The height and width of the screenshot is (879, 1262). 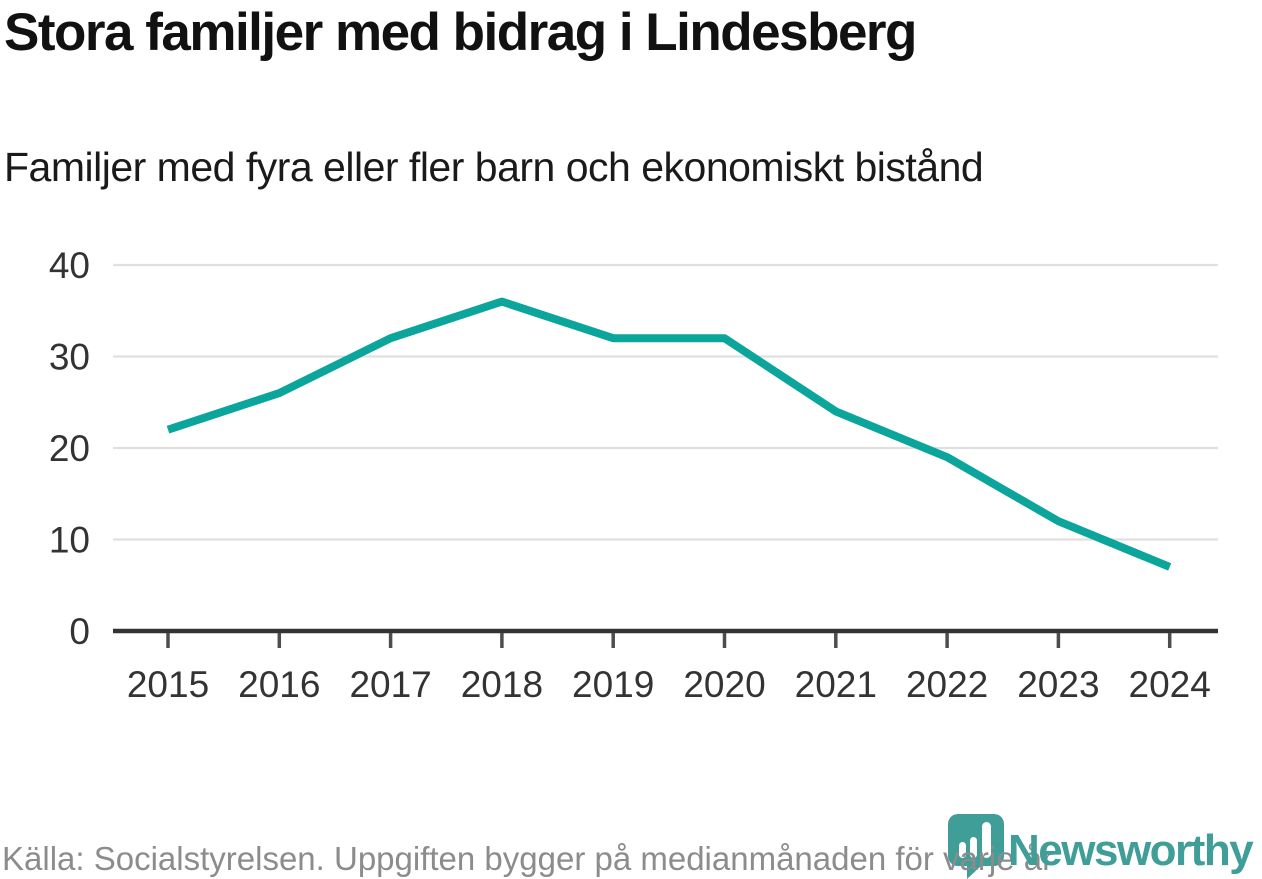 What do you see at coordinates (69, 357) in the screenshot?
I see `y-axis-tick-label: 30` at bounding box center [69, 357].